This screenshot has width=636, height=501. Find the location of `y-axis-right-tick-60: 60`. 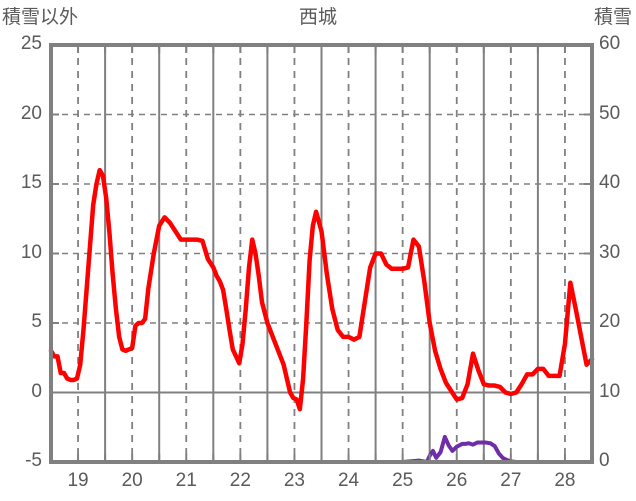

y-axis-right-tick-60: 60 is located at coordinates (610, 43).